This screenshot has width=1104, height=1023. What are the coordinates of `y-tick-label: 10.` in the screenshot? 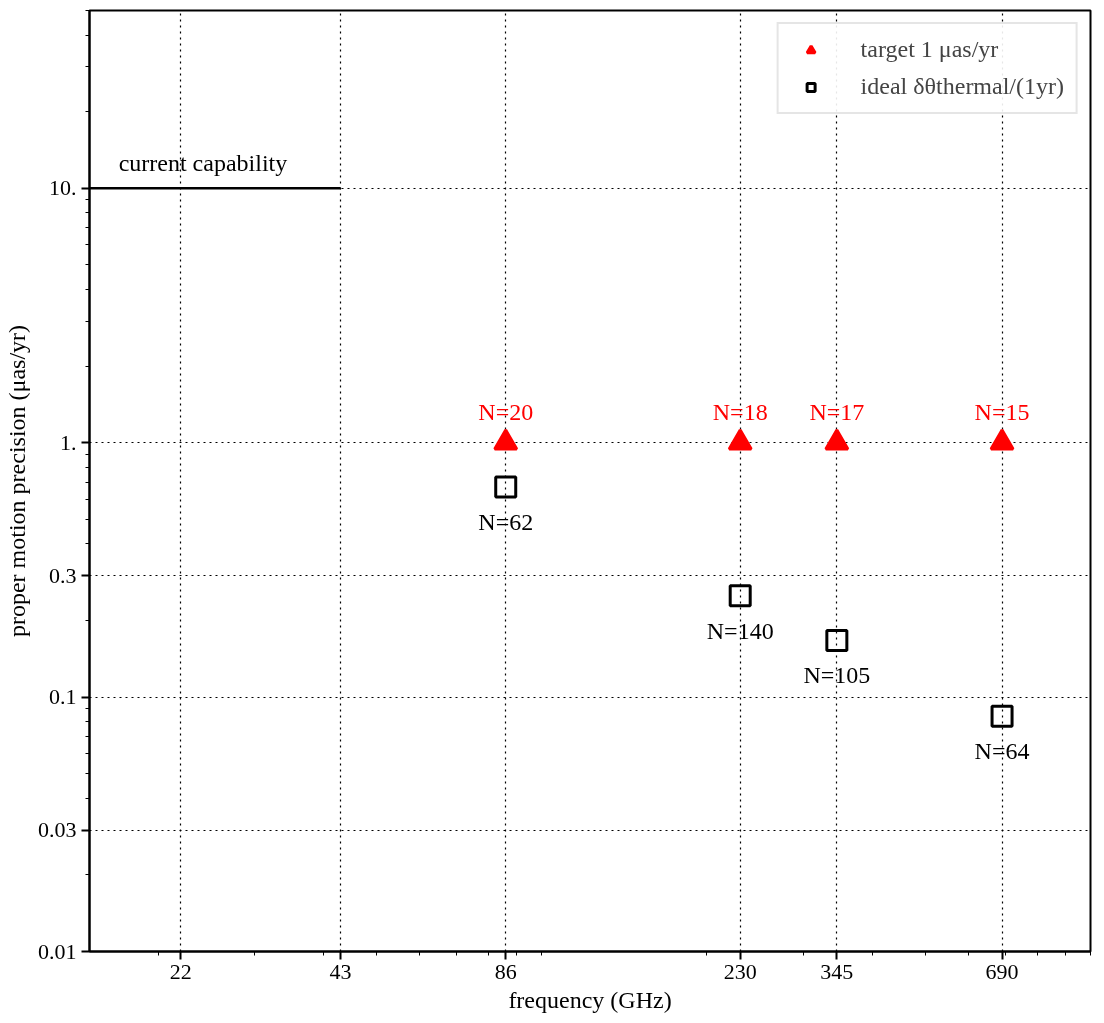 It's located at (63, 188).